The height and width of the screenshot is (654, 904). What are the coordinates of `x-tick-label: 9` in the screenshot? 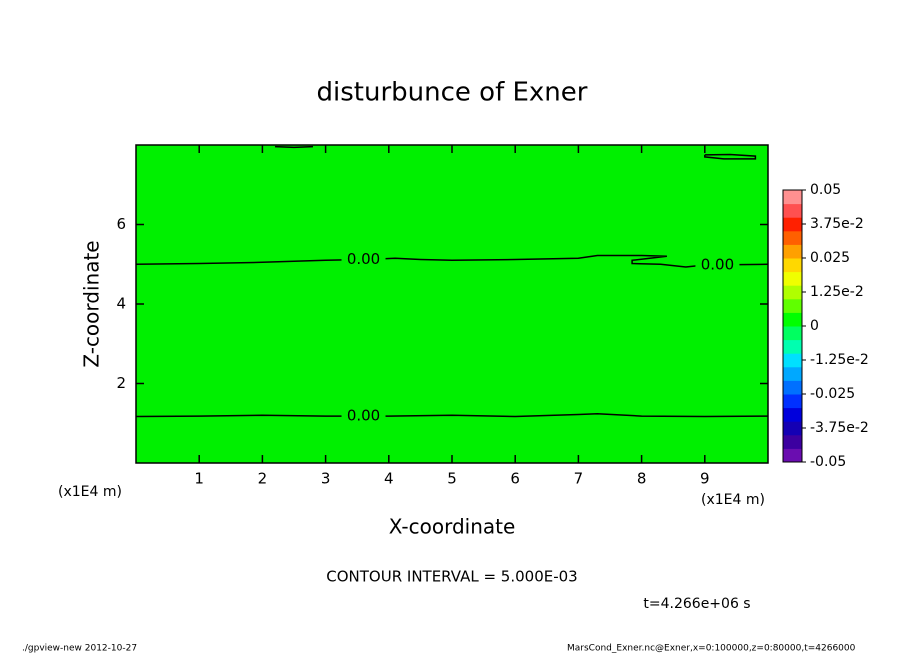 It's located at (705, 479).